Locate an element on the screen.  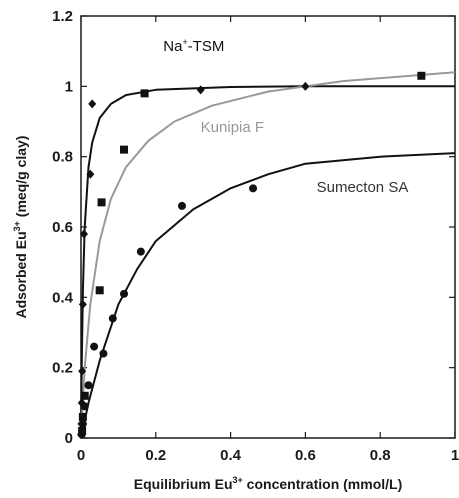
y-tick-label: 1.2 is located at coordinates (62, 16).